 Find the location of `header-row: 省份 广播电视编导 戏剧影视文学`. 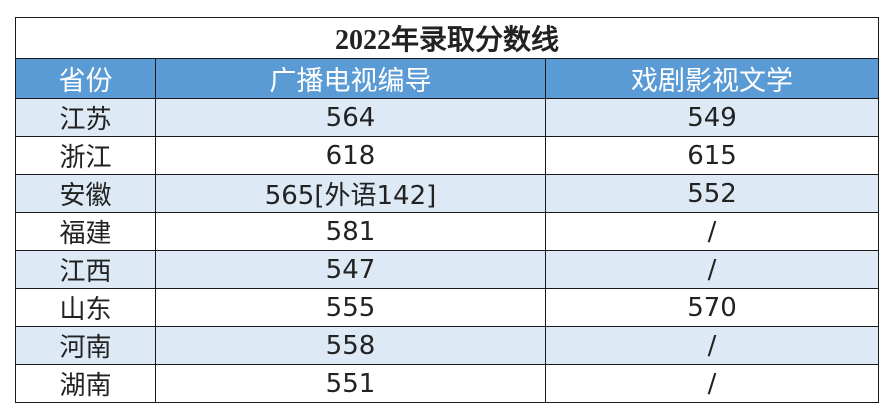

header-row: 省份 广播电视编导 戏剧影视文学 is located at coordinates (447, 78).